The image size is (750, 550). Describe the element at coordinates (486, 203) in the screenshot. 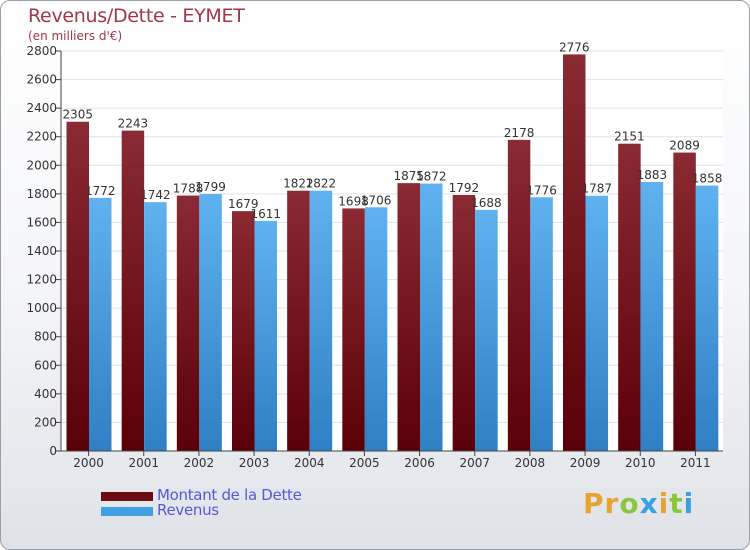

I see `data-label: 1688` at that location.